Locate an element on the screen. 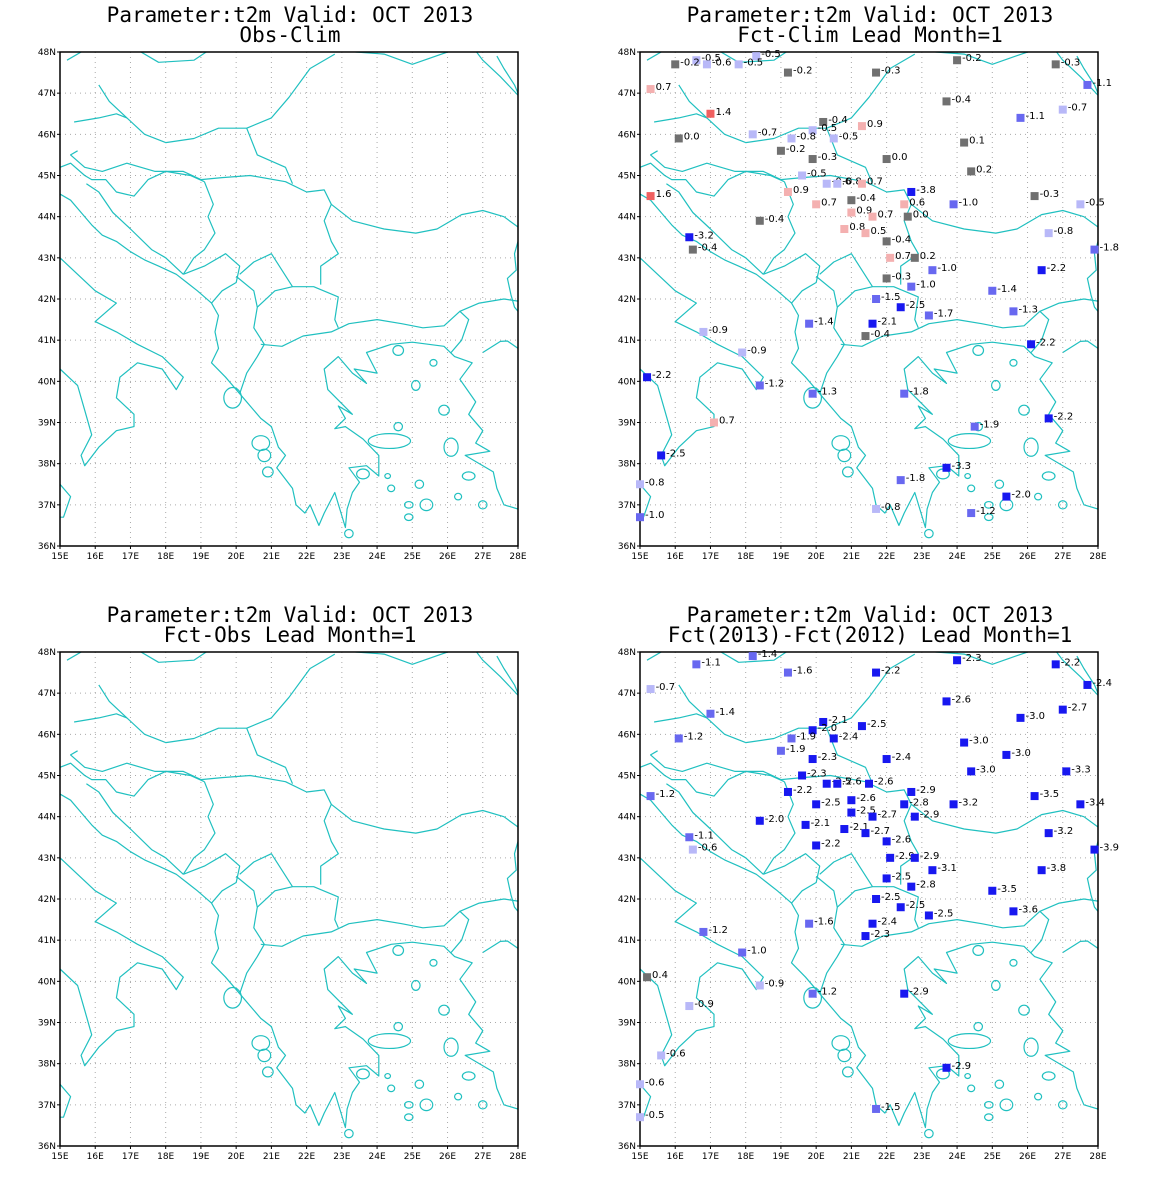 The image size is (1160, 1200). station-value: -0.2 is located at coordinates (690, 62).